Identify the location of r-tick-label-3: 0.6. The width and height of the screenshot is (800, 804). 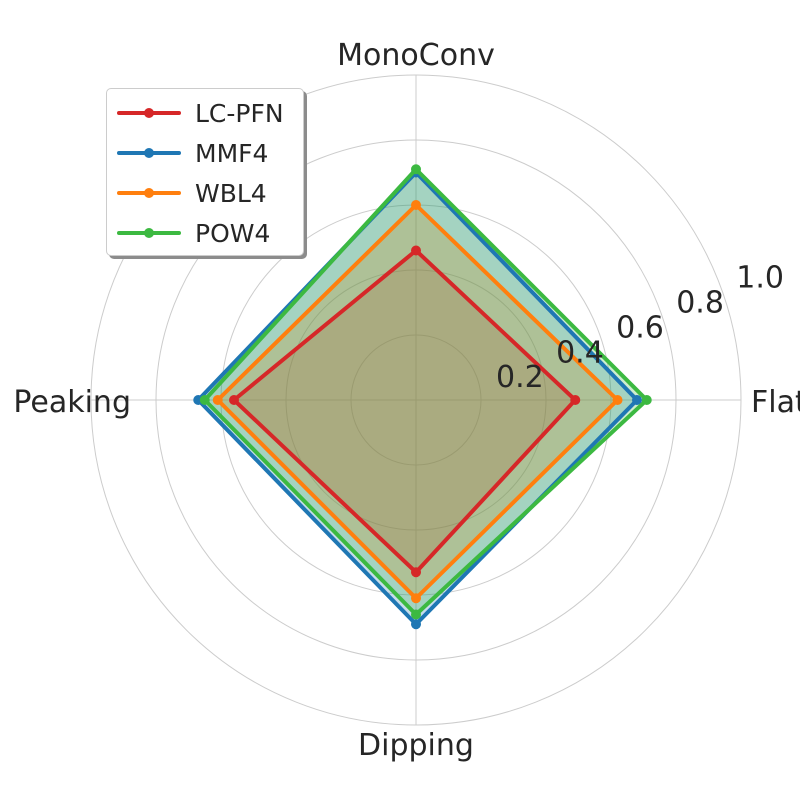
(640, 327).